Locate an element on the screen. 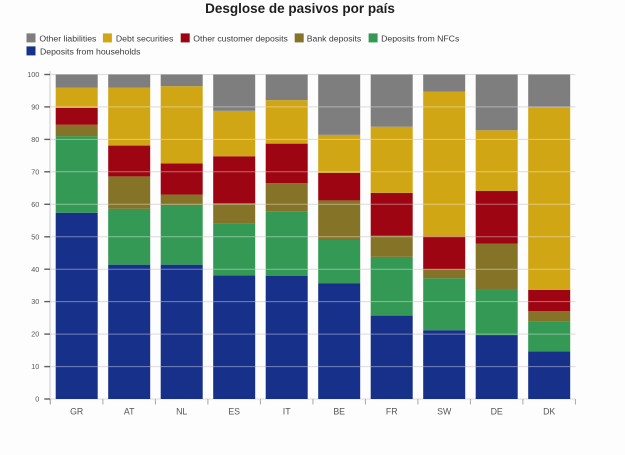 The width and height of the screenshot is (625, 455). svg-text: Debt securities is located at coordinates (145, 38).